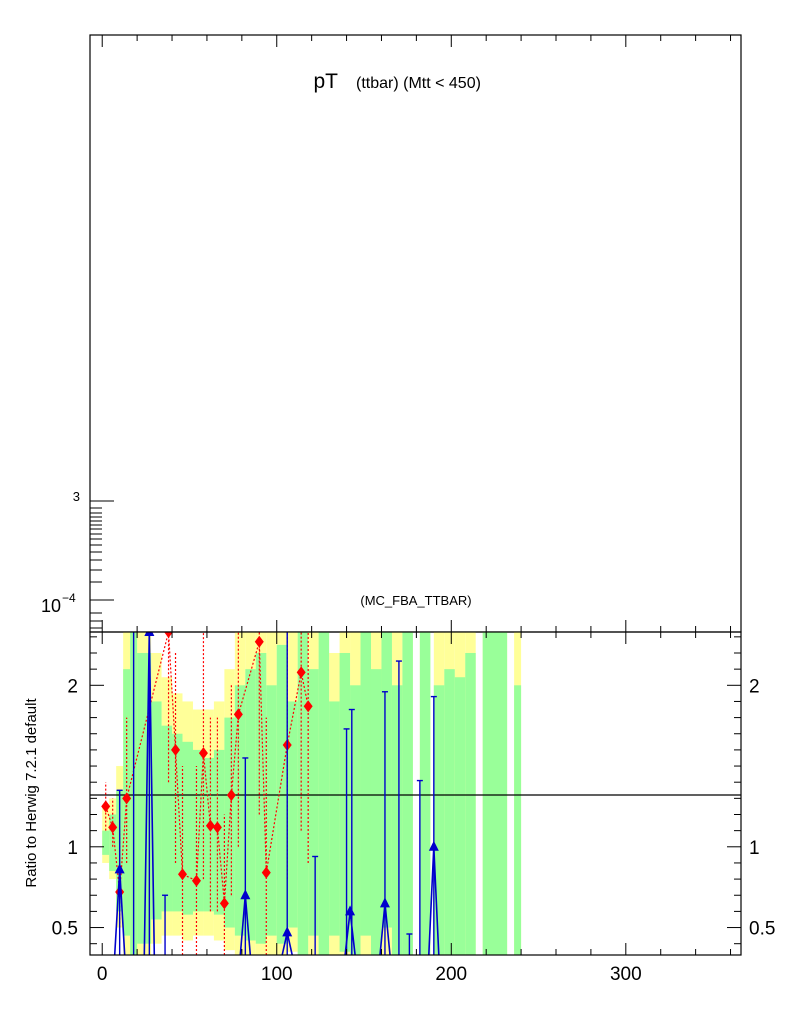 The width and height of the screenshot is (786, 1024). Describe the element at coordinates (754, 848) in the screenshot. I see `y-tick-label-right-1: 1` at that location.